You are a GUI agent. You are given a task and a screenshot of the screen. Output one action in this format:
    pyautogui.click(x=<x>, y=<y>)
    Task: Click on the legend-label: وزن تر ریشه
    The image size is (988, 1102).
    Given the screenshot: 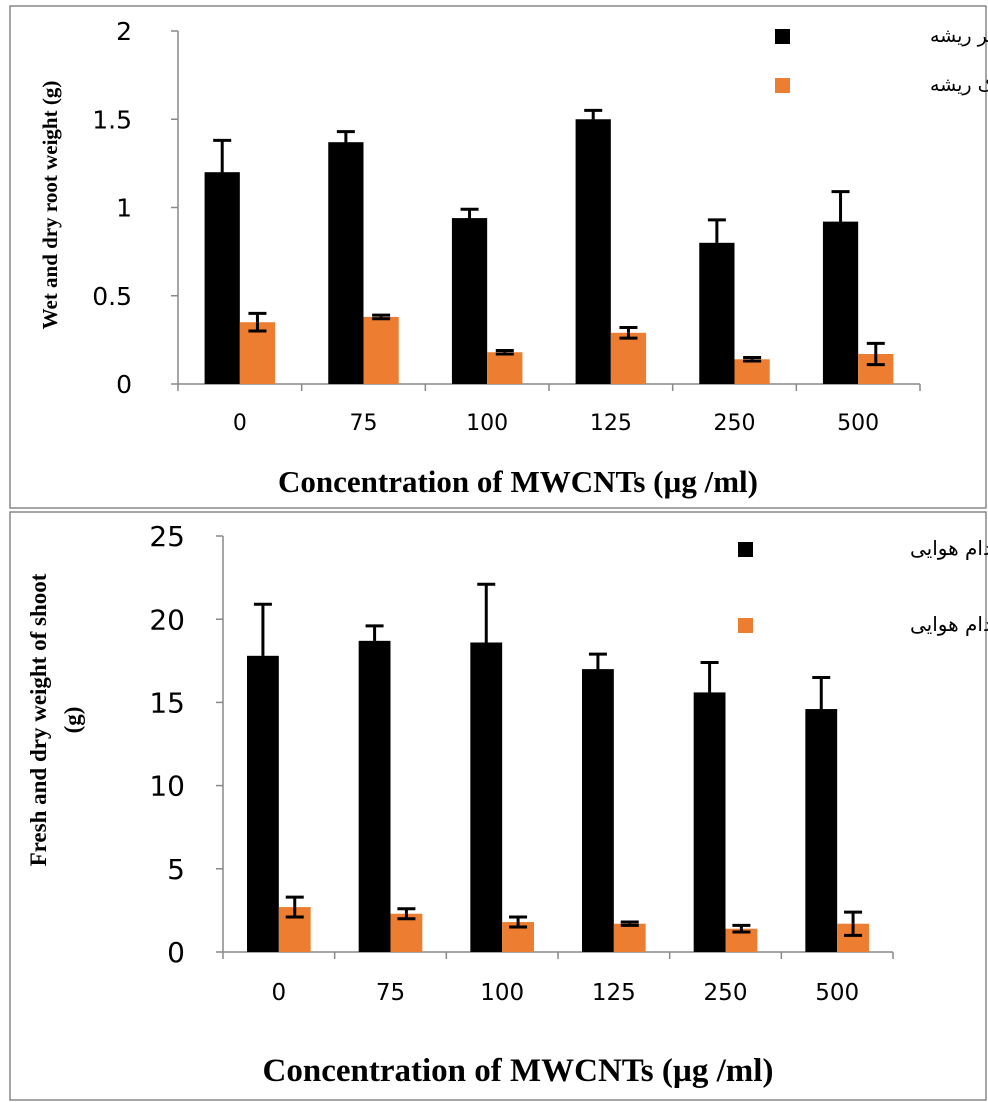 What is the action you would take?
    pyautogui.click(x=959, y=36)
    